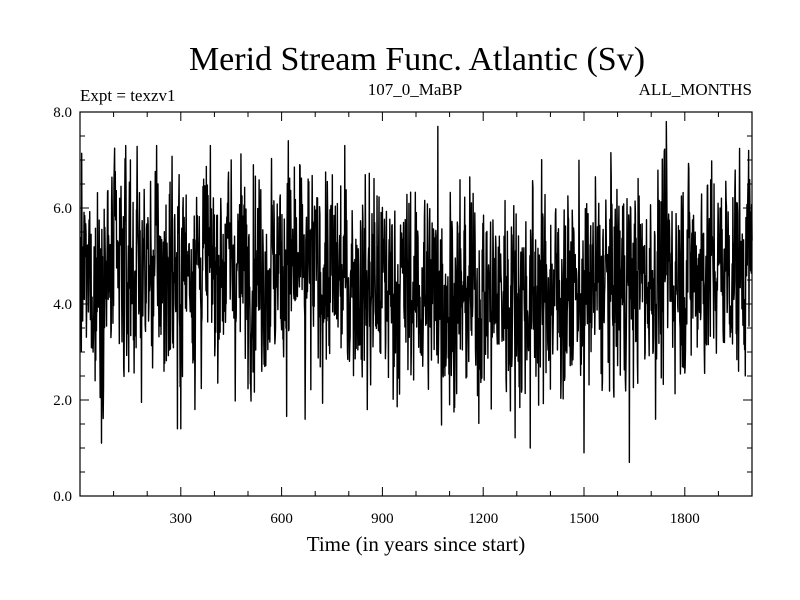 This screenshot has height=600, width=800. What do you see at coordinates (62, 497) in the screenshot?
I see `y-tick-label: 0.0` at bounding box center [62, 497].